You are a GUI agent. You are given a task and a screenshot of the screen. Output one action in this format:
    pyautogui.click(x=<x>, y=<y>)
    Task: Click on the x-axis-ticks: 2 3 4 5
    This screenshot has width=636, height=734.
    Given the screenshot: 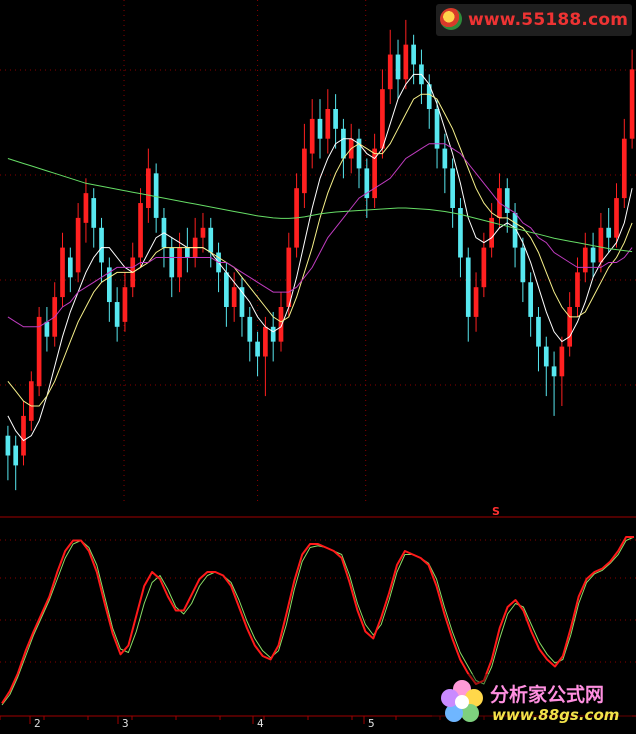 What is the action you would take?
    pyautogui.click(x=308, y=723)
    